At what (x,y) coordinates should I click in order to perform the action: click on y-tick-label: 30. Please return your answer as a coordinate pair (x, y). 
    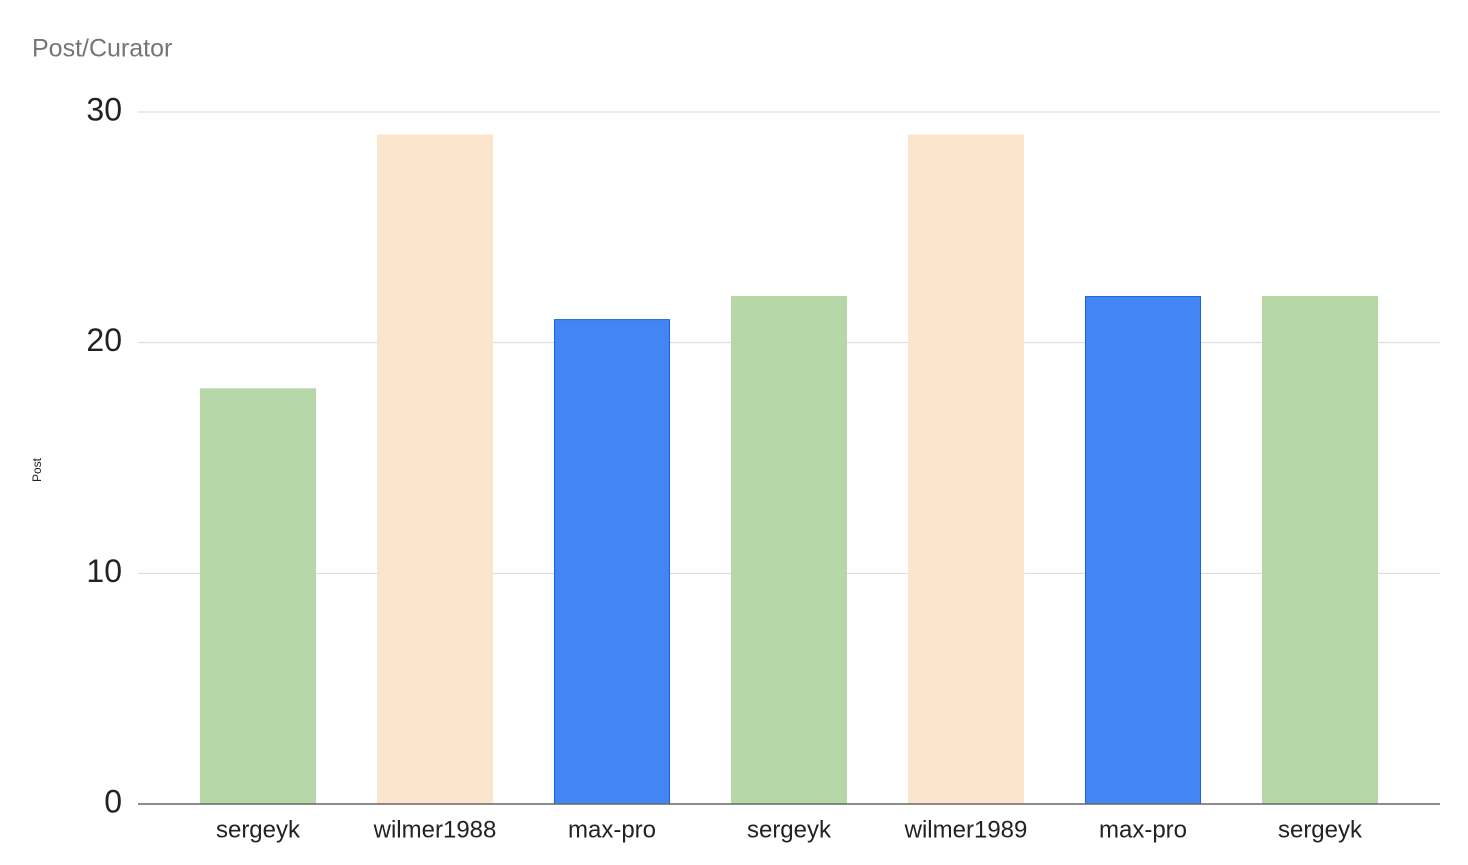
    Looking at the image, I should click on (104, 109).